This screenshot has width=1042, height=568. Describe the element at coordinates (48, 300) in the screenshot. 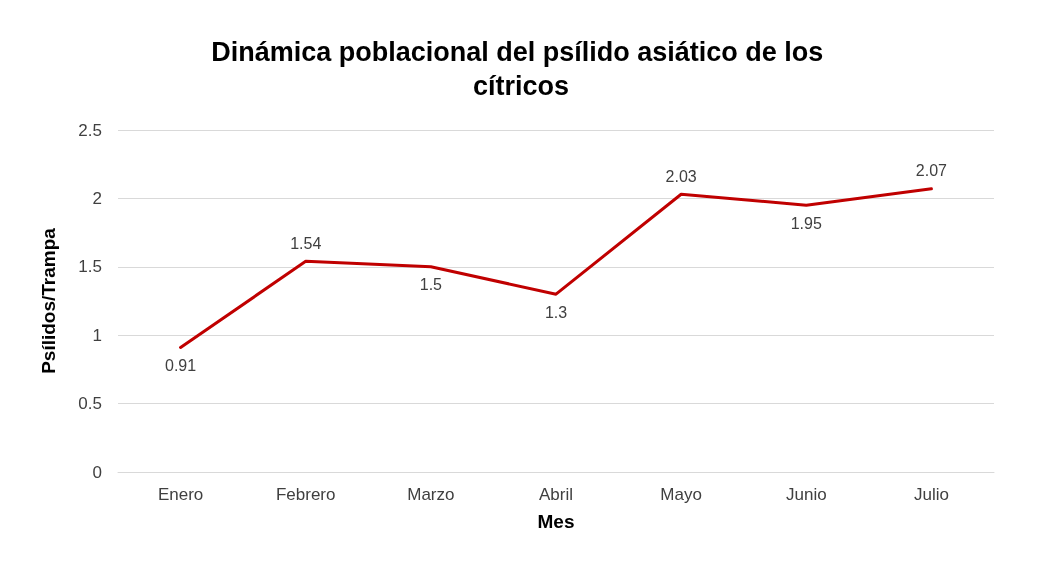

I see `y-axis-title: Psílidos/Trampa` at that location.